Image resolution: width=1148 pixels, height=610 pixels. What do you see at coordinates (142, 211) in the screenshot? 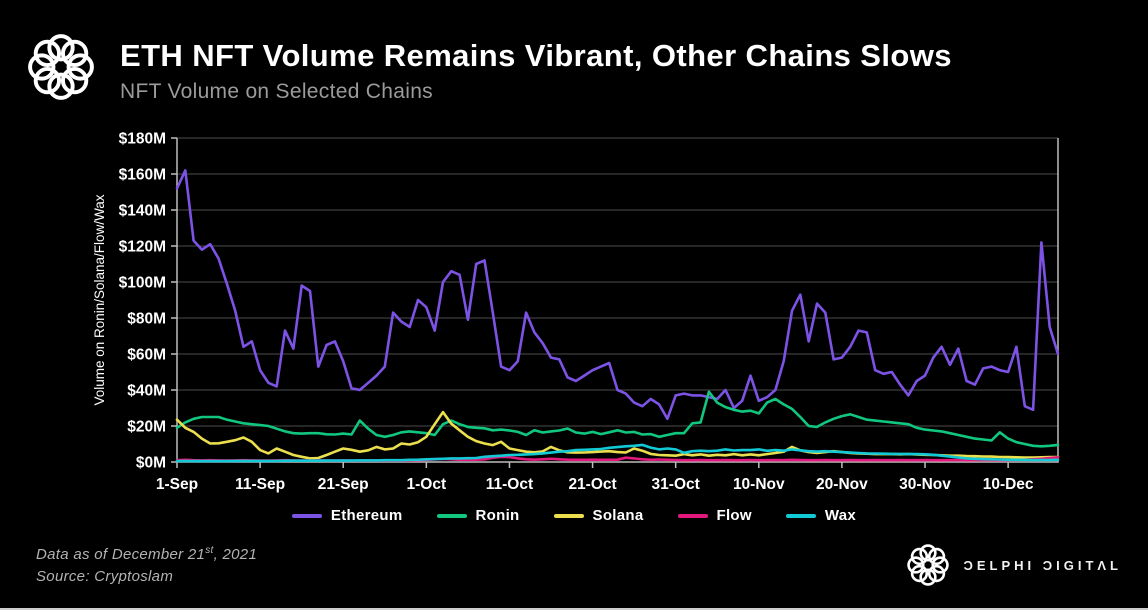
I see `y-tick-label: $140M` at bounding box center [142, 211].